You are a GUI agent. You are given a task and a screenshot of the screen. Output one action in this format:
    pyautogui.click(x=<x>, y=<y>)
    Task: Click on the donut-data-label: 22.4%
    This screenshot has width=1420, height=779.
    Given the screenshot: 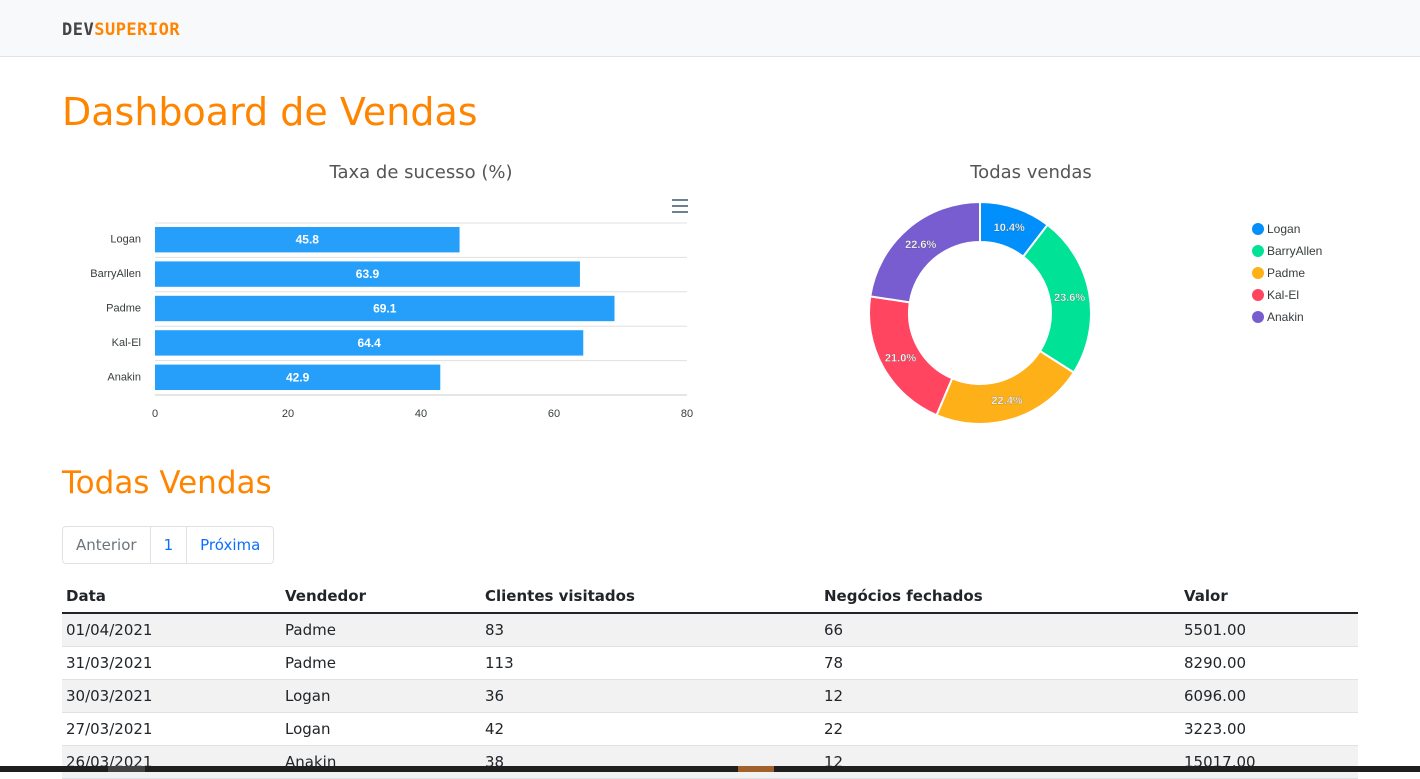 What is the action you would take?
    pyautogui.click(x=1006, y=401)
    